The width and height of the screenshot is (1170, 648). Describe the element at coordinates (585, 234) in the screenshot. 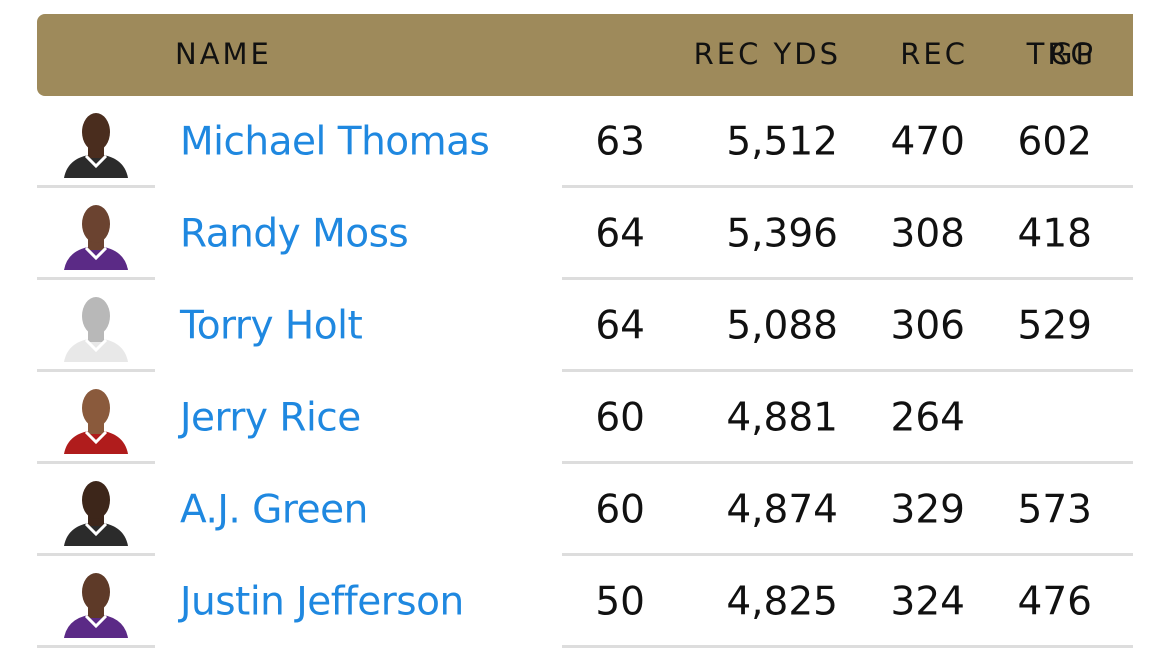

I see `table-row: Randy Moss 64 5,396 308 418` at that location.